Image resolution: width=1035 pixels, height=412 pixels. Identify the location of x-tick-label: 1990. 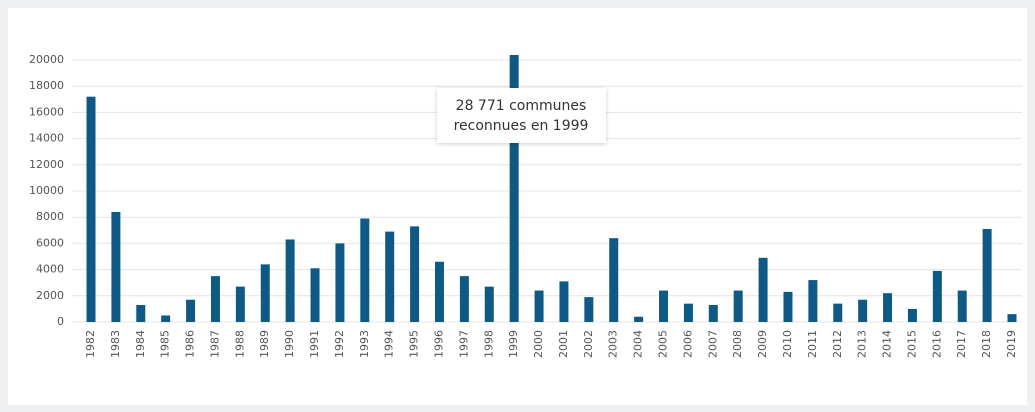
(289, 344).